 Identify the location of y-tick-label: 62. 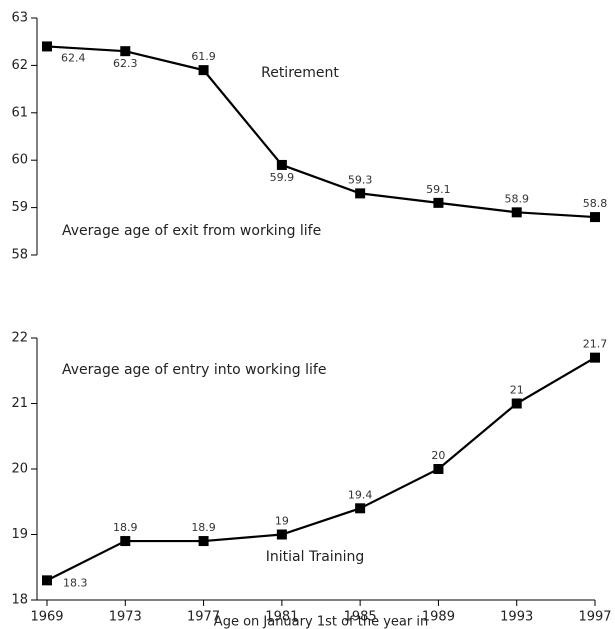
(19, 65).